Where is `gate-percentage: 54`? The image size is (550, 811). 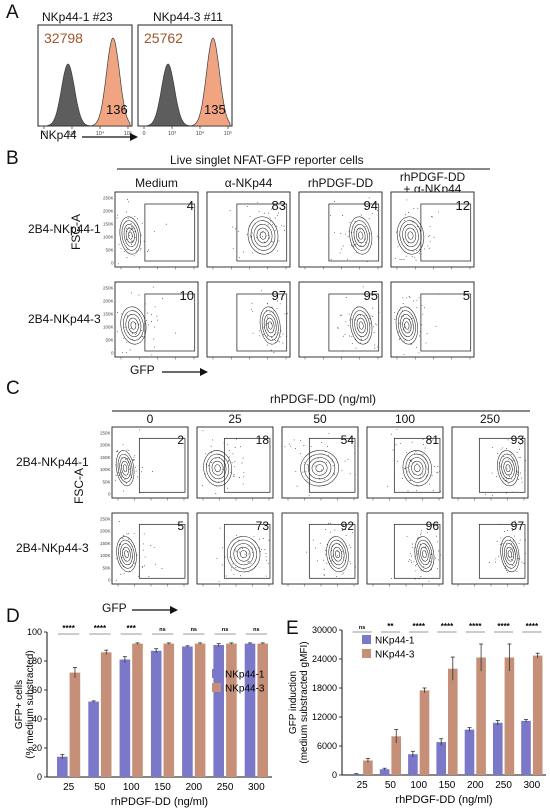 gate-percentage: 54 is located at coordinates (347, 440).